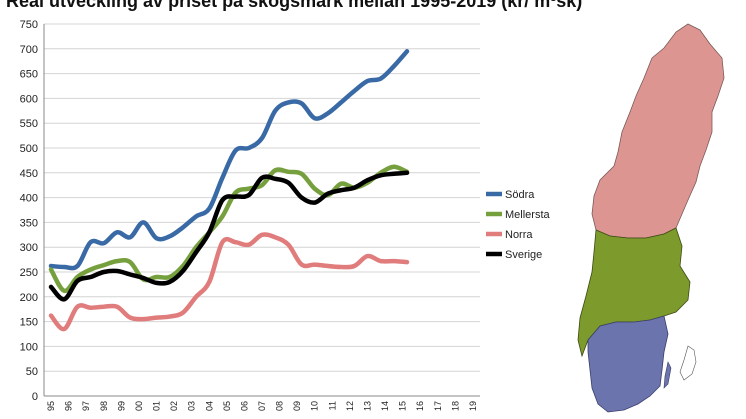 The width and height of the screenshot is (746, 419). Describe the element at coordinates (658, 131) in the screenshot. I see `map-region-norra` at that location.